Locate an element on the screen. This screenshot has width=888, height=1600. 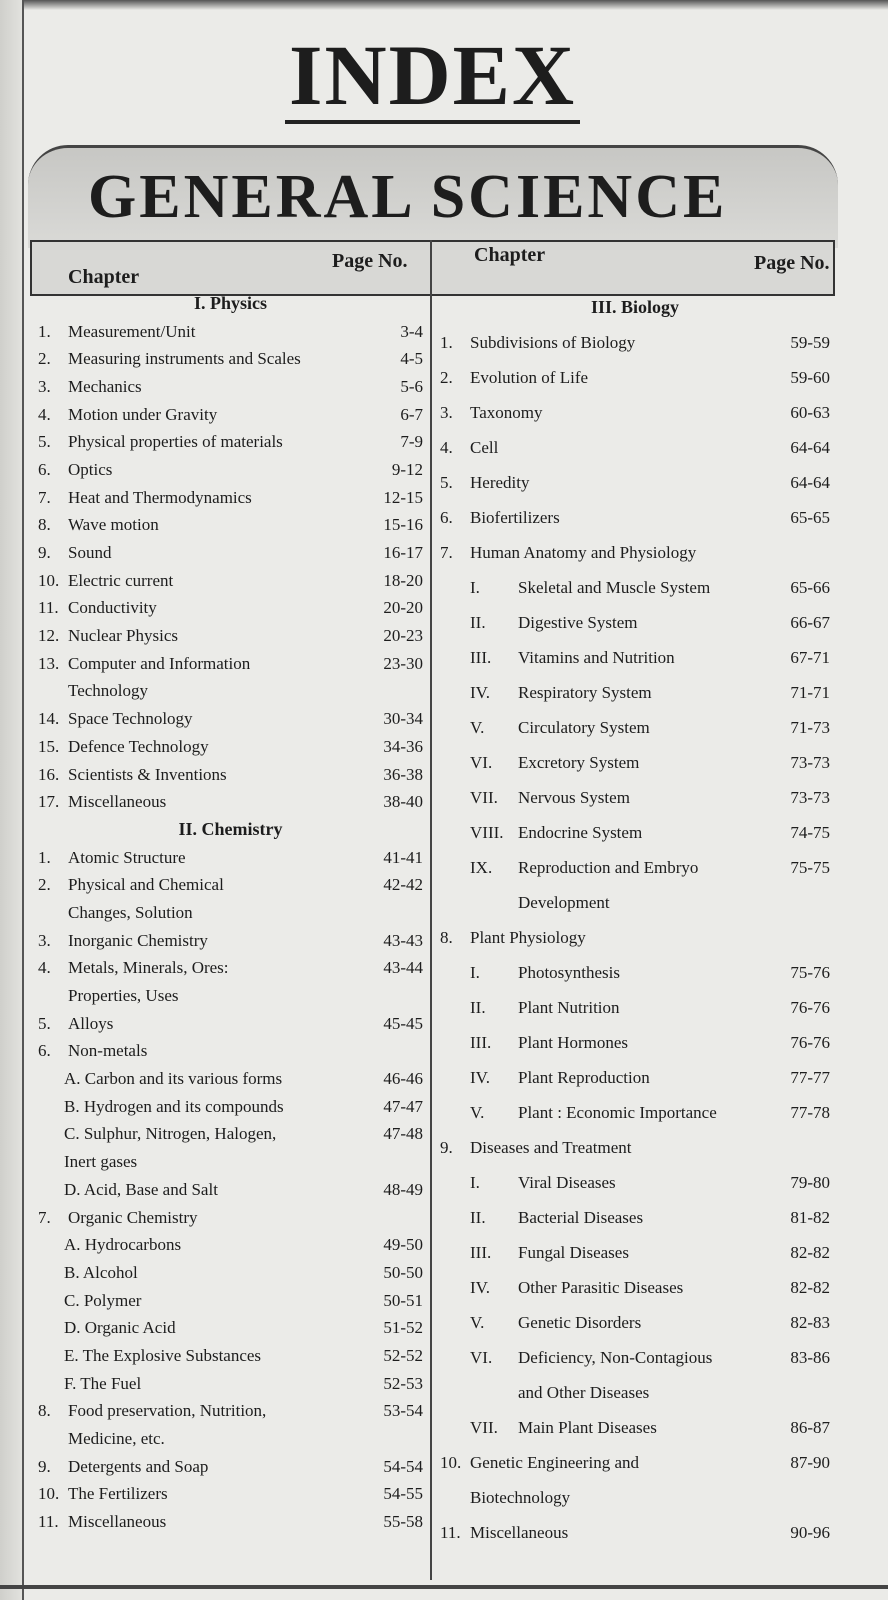
entry-number: VII. is located at coordinates (484, 1427).